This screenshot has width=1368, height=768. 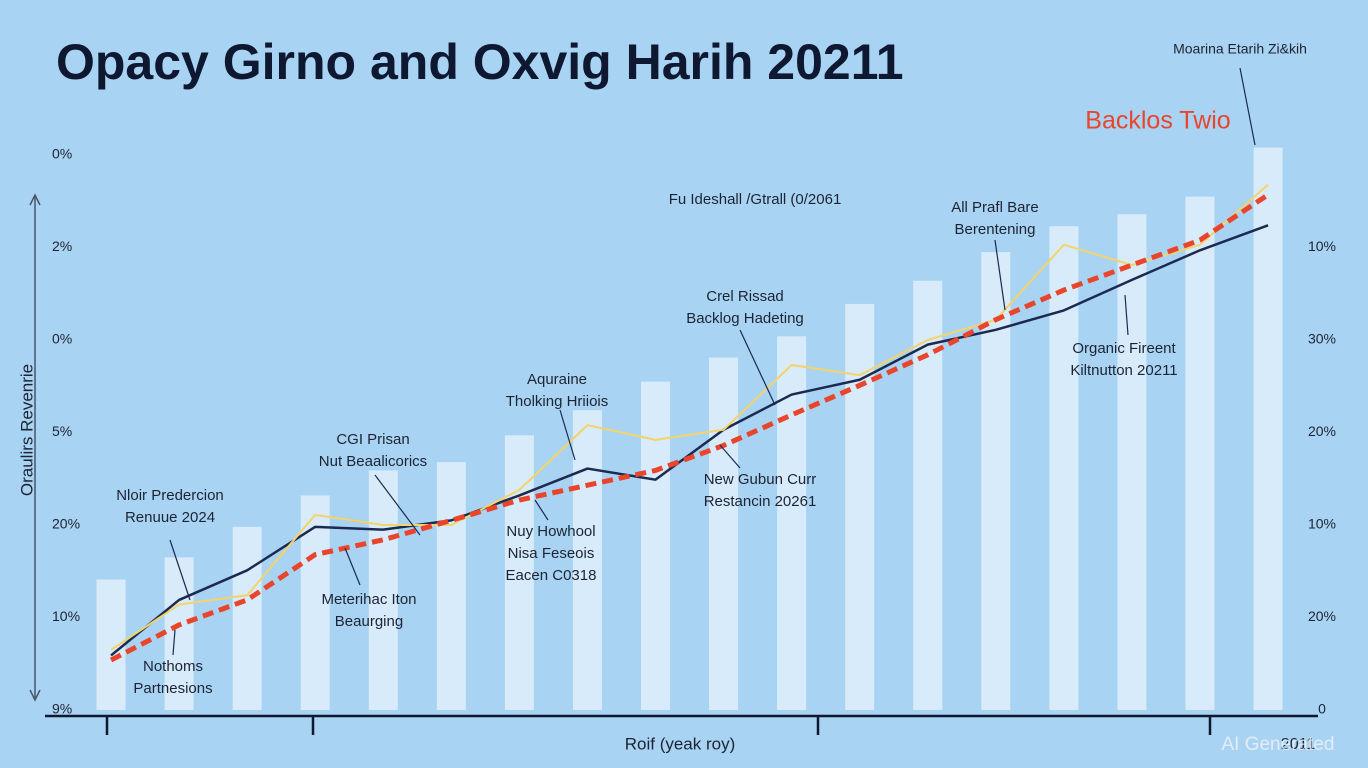 I want to click on annotation: Beaurging, so click(x=369, y=621).